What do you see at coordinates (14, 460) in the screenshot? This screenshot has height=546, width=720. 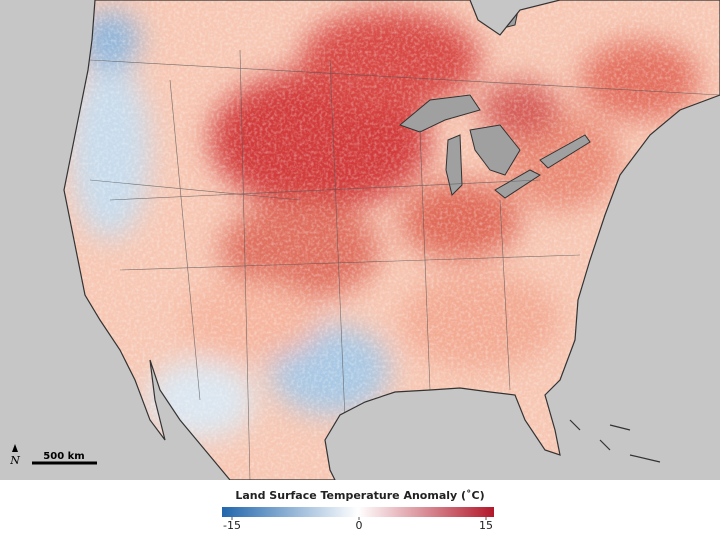 I see `north-label: N` at bounding box center [14, 460].